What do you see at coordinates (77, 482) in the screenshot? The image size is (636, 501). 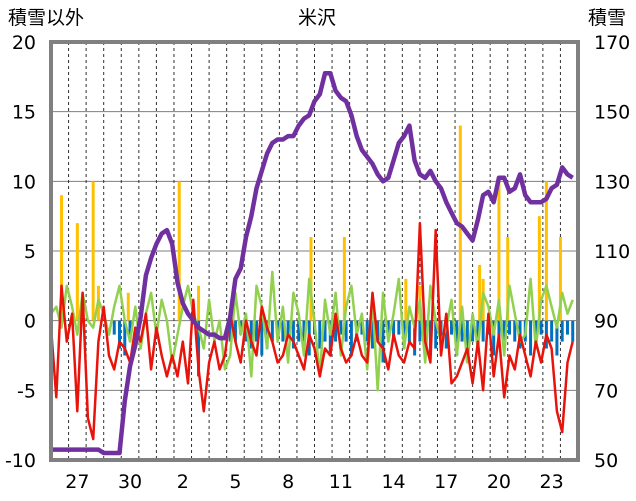 I see `x-axis-tick-label: 27` at bounding box center [77, 482].